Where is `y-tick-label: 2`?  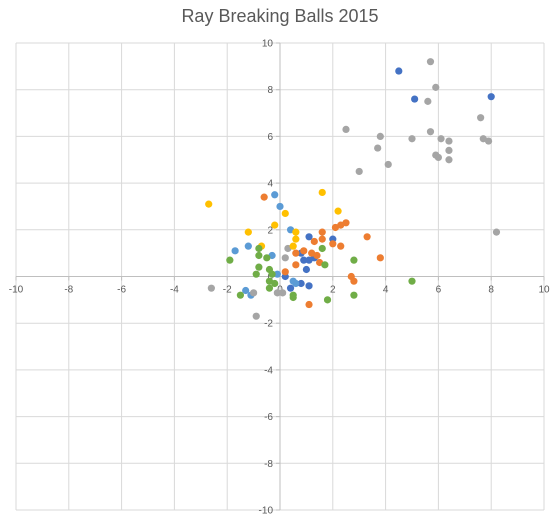
y-tick-label: 2 is located at coordinates (270, 230).